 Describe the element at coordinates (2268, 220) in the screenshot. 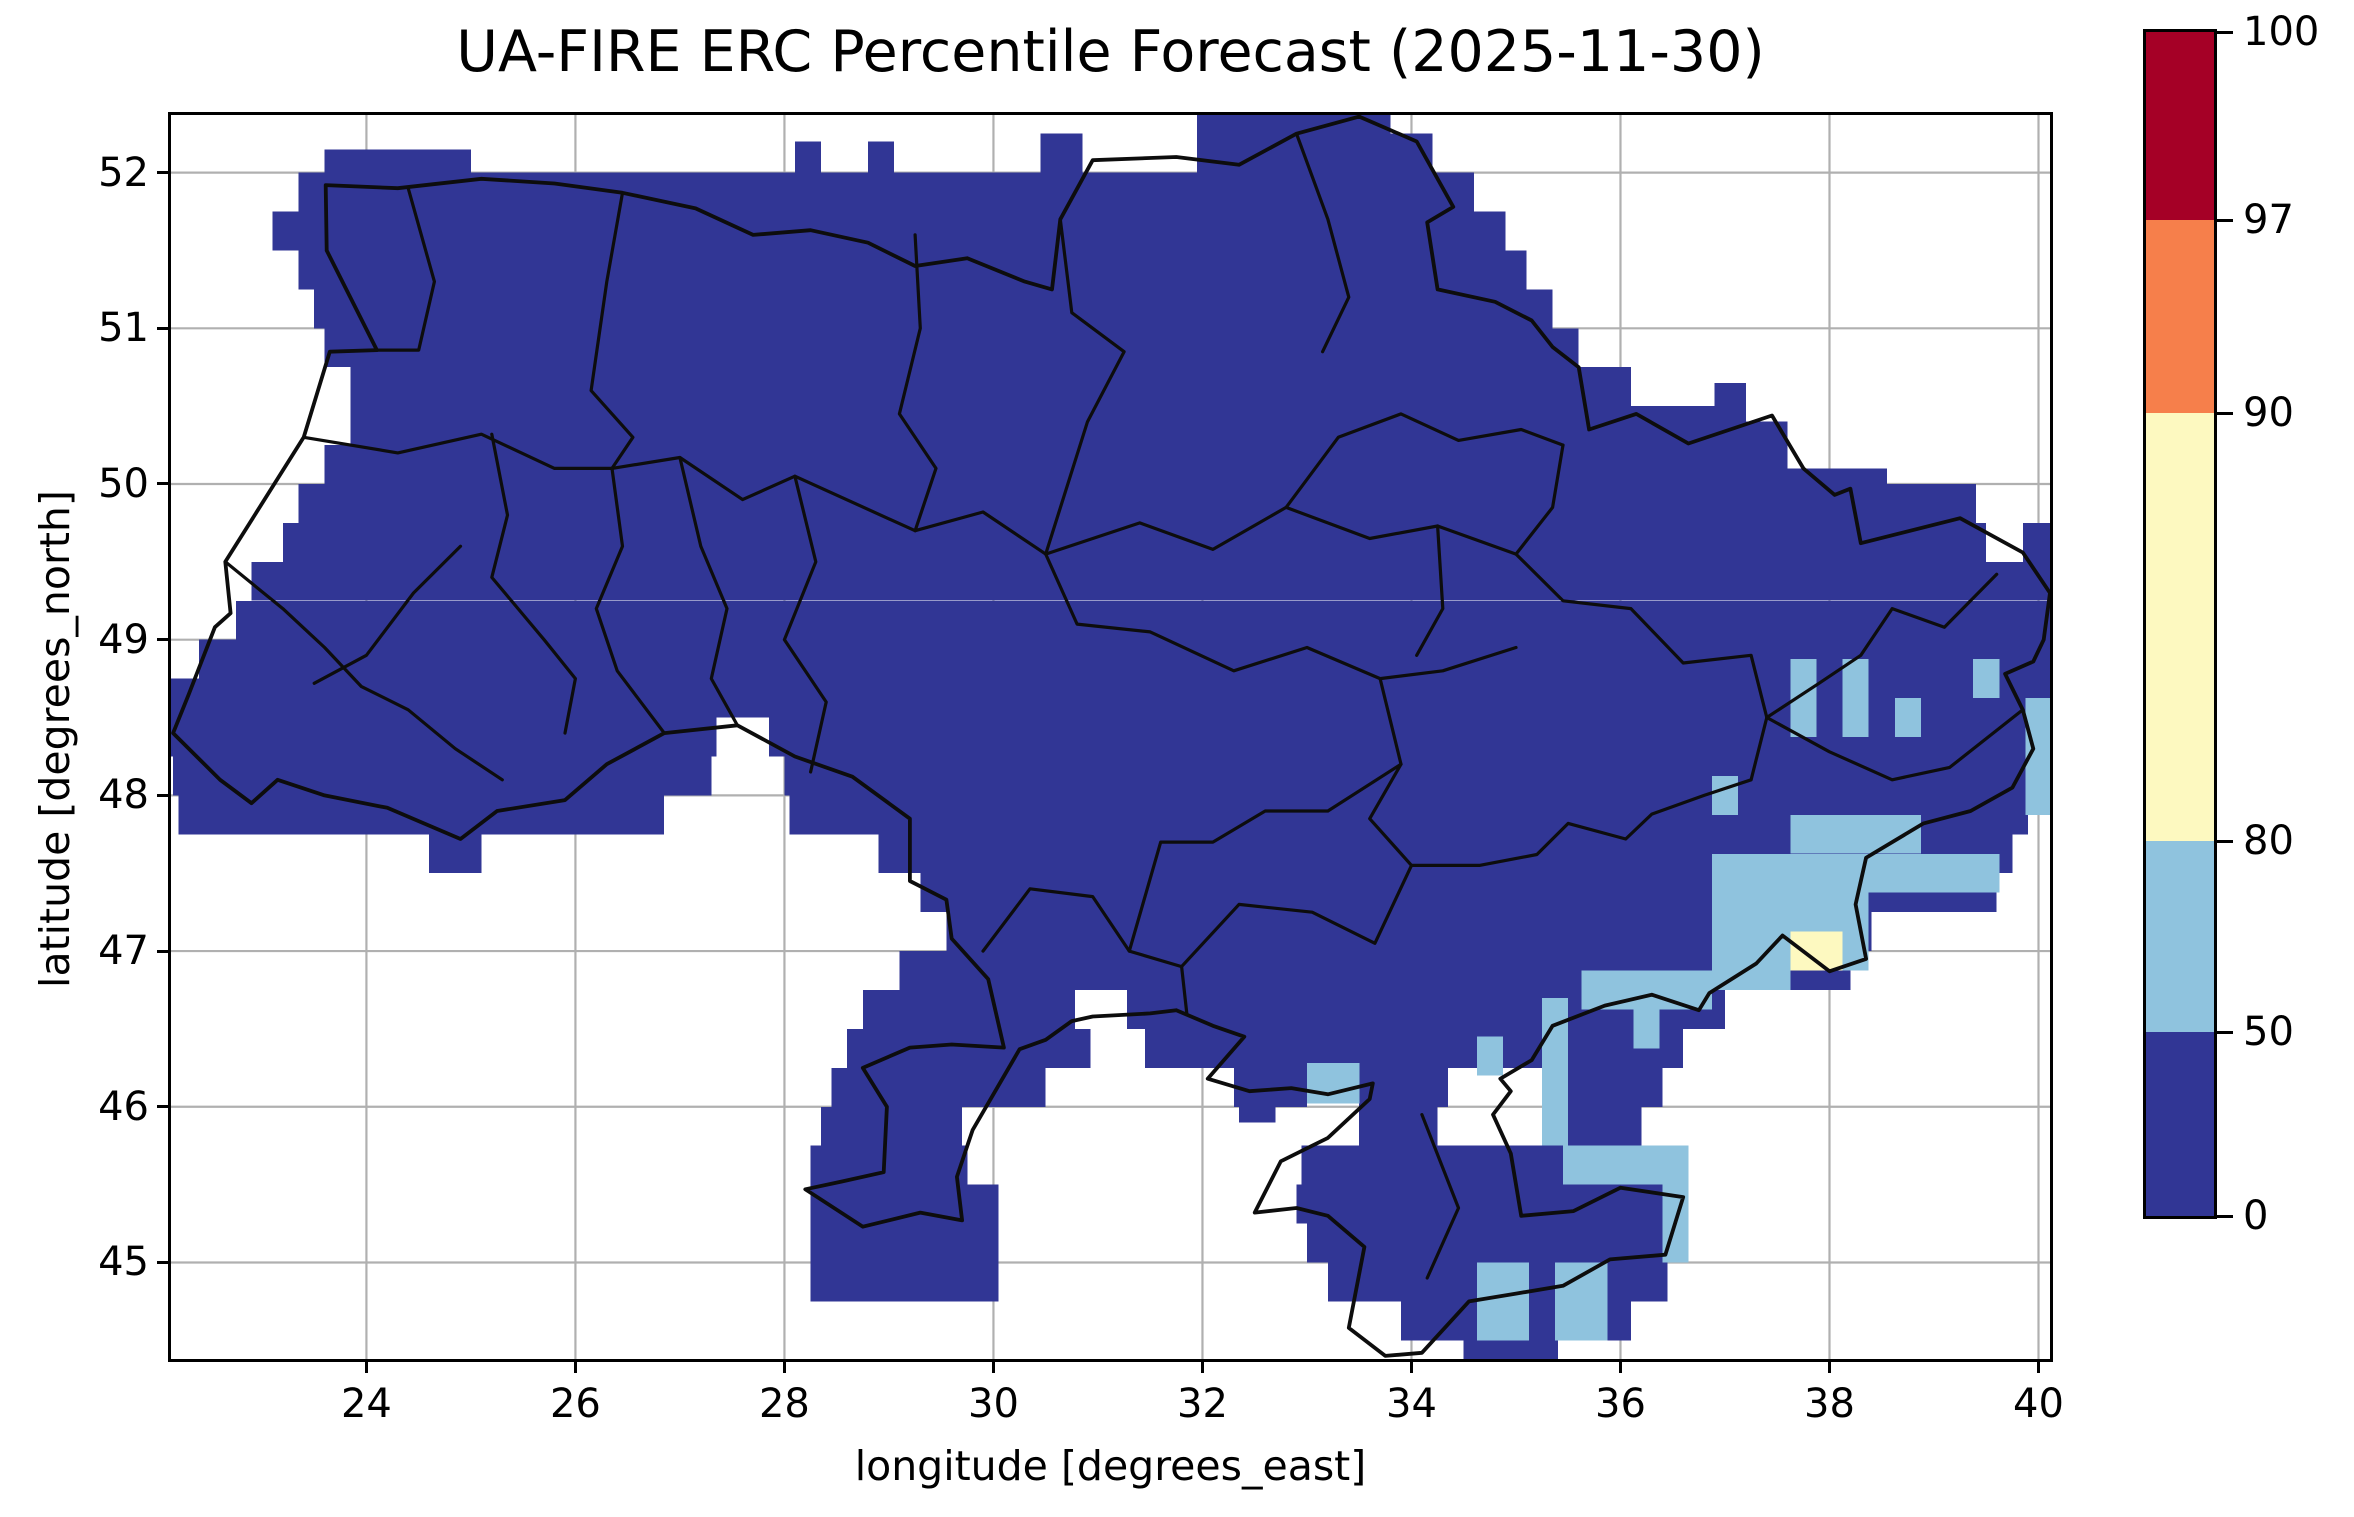

I see `colorbar-tick-label: 97` at that location.